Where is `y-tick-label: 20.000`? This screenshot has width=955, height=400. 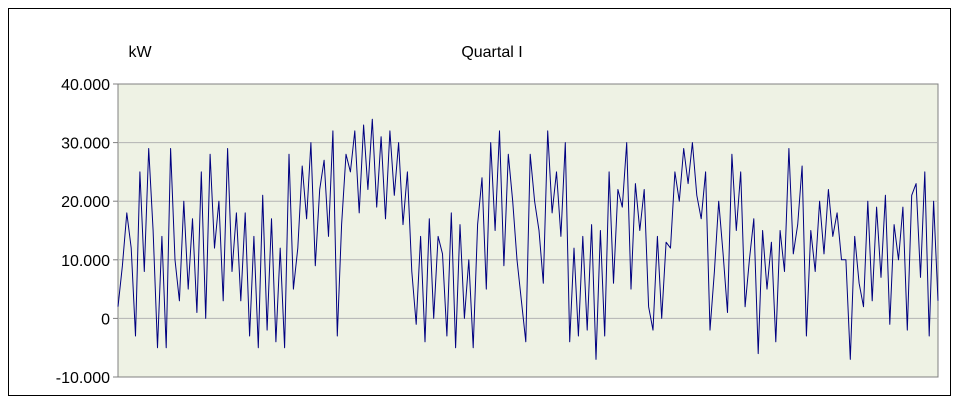 y-tick-label: 20.000 is located at coordinates (85, 202).